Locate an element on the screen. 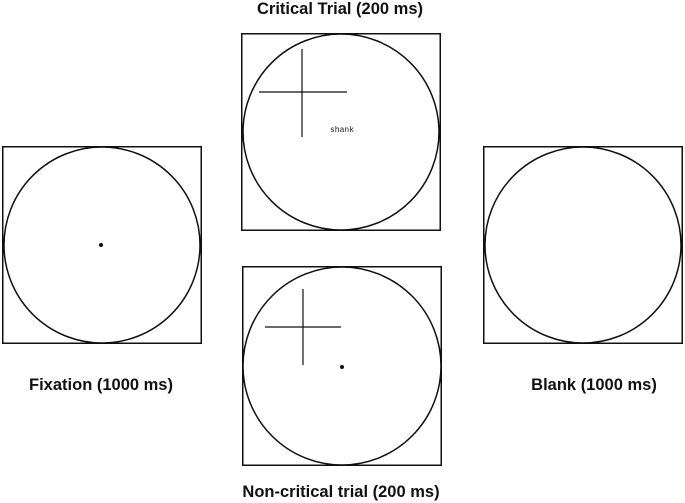  blank-panel is located at coordinates (583, 245).